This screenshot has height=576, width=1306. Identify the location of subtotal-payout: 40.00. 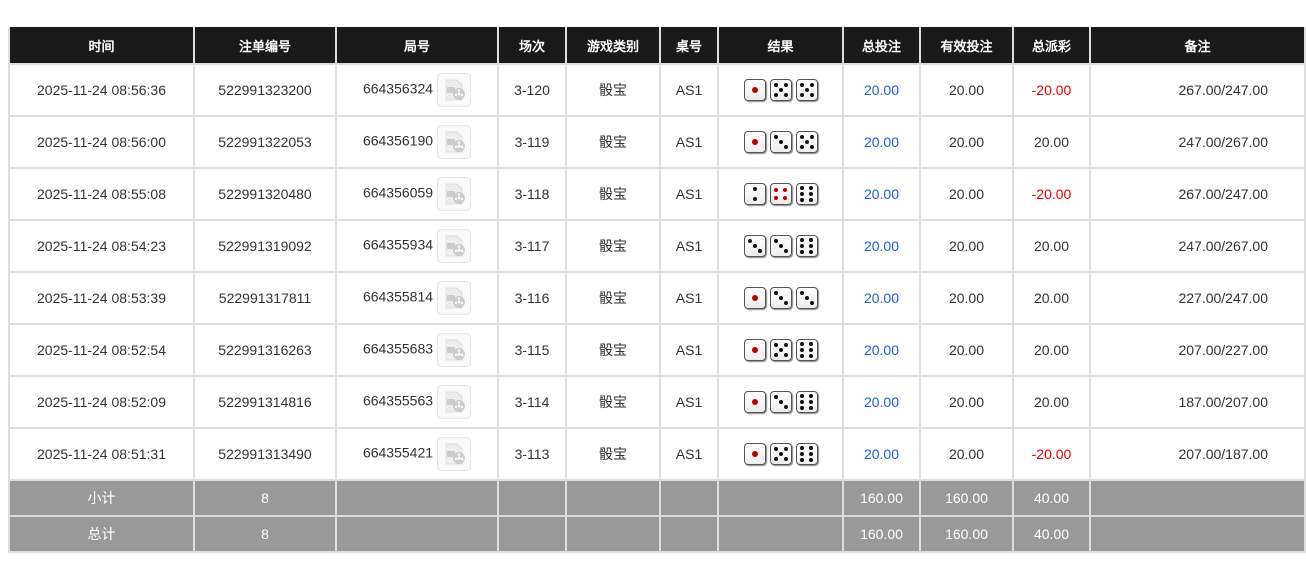
(1051, 498).